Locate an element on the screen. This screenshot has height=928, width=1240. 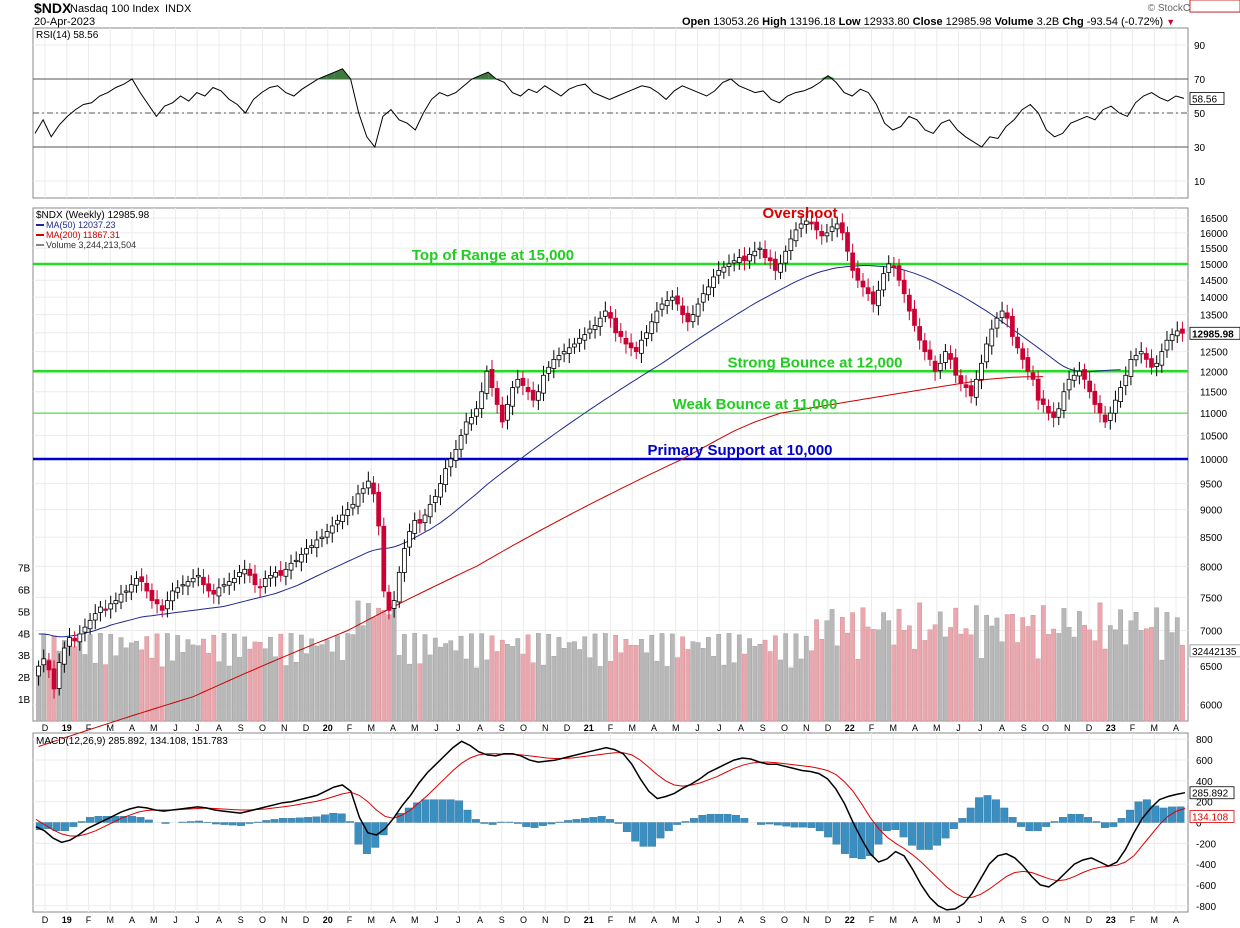
quote-open-value: 13053.26 is located at coordinates (736, 22).